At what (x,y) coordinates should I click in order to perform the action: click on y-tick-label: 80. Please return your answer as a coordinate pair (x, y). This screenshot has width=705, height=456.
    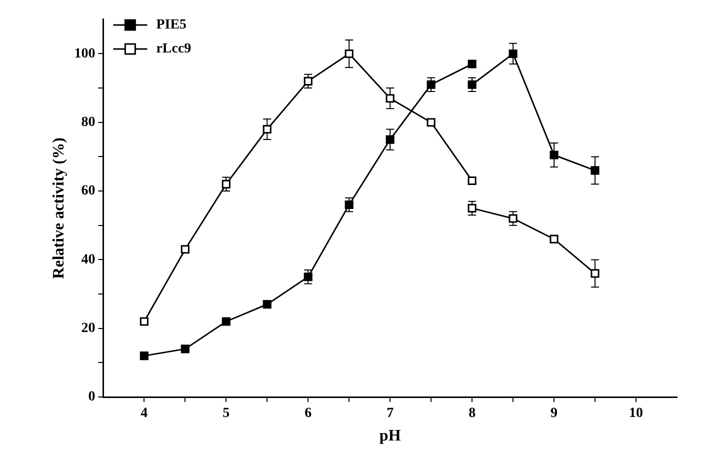
    Looking at the image, I should click on (88, 122).